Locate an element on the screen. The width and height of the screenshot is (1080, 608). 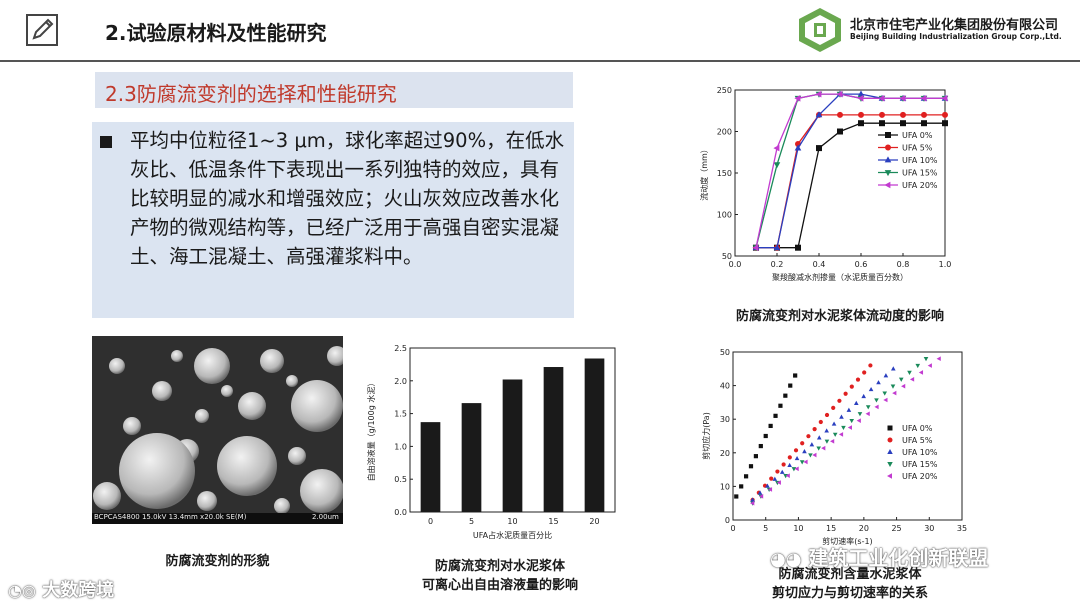
series-line is located at coordinates (850, 185).